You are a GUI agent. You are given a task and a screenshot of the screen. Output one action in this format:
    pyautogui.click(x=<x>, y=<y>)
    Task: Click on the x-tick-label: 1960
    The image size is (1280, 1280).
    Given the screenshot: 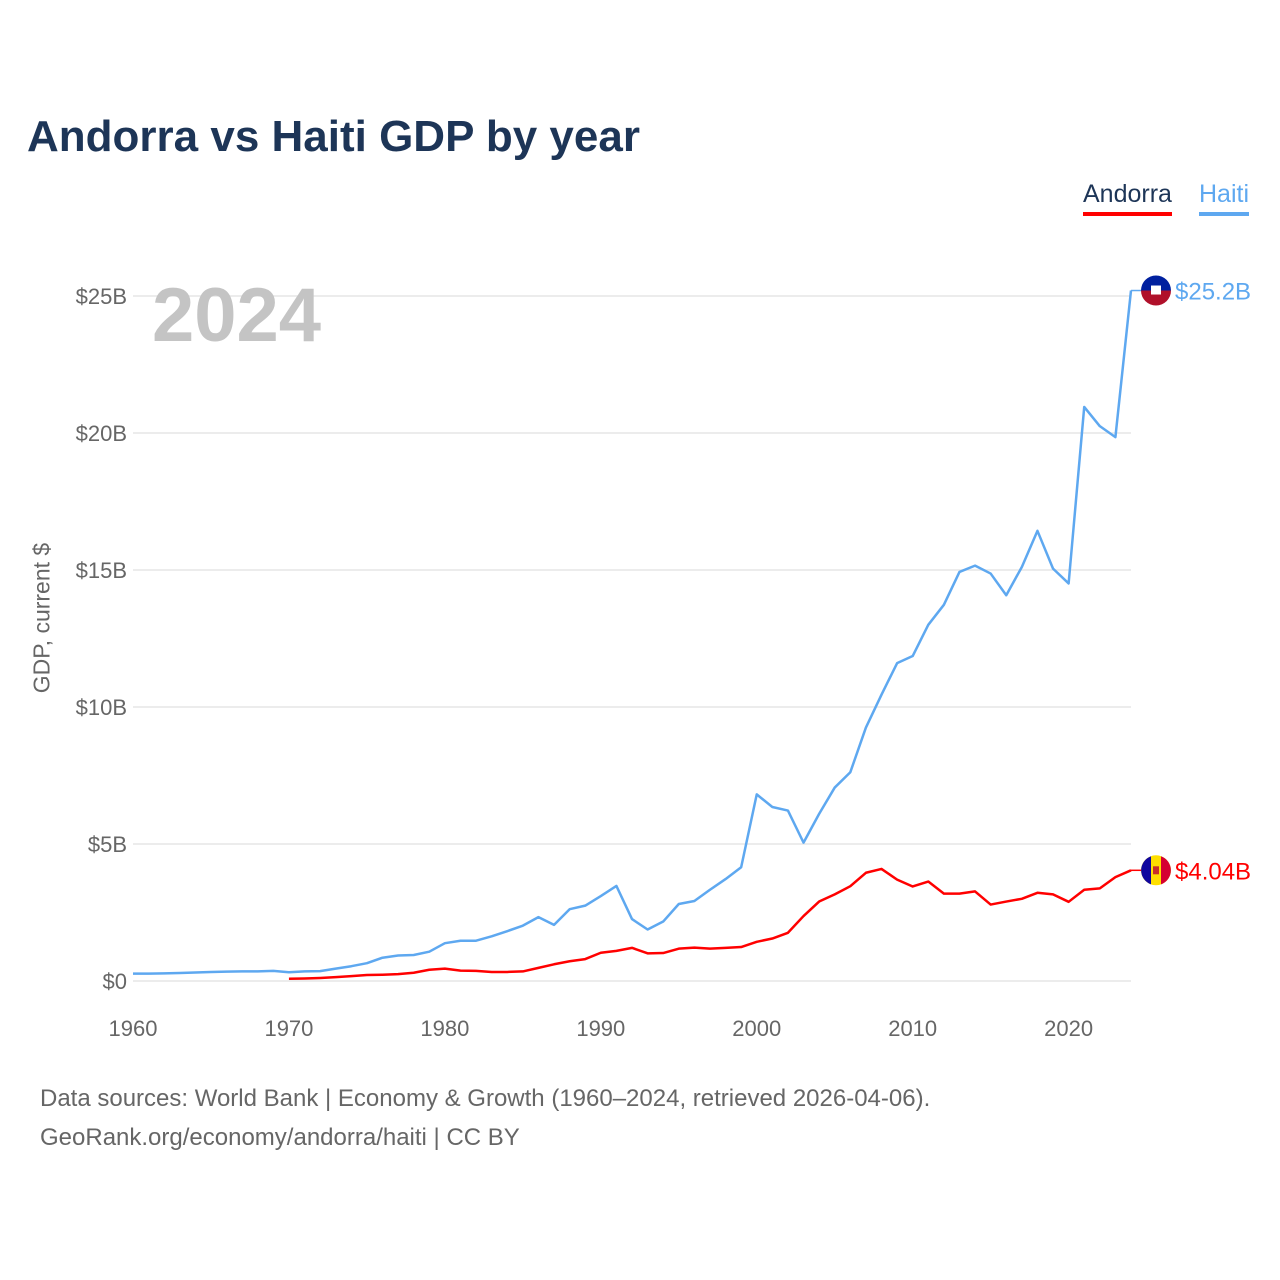 What is the action you would take?
    pyautogui.click(x=133, y=1028)
    